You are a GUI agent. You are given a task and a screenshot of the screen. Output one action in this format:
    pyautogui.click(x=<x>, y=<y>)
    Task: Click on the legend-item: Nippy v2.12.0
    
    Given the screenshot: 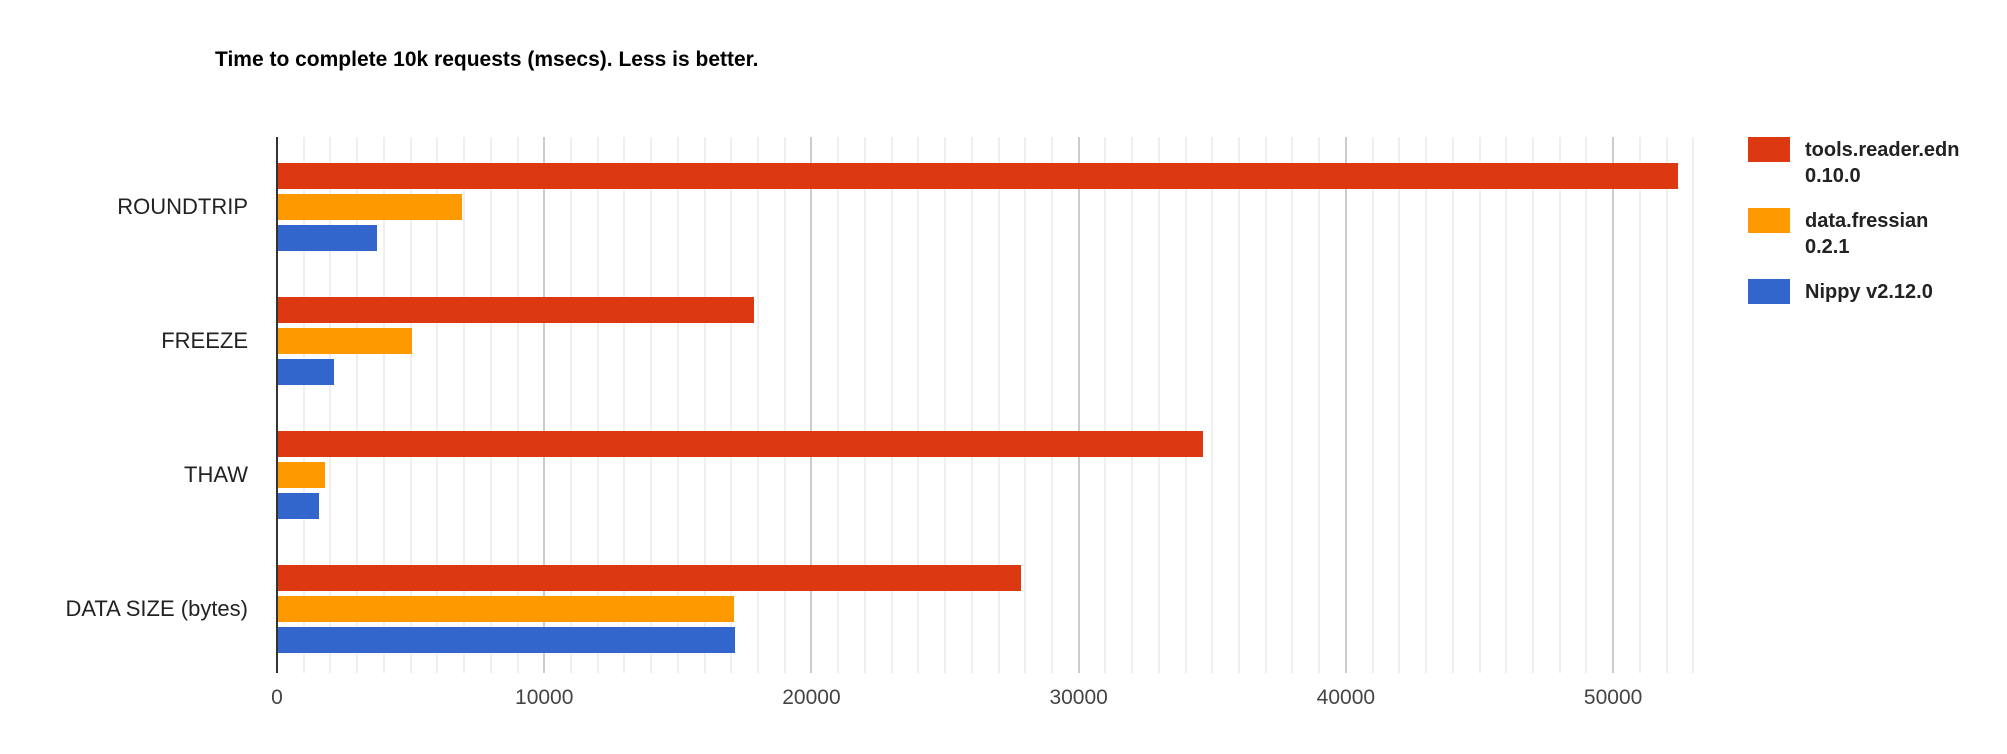 What is the action you would take?
    pyautogui.click(x=1854, y=292)
    